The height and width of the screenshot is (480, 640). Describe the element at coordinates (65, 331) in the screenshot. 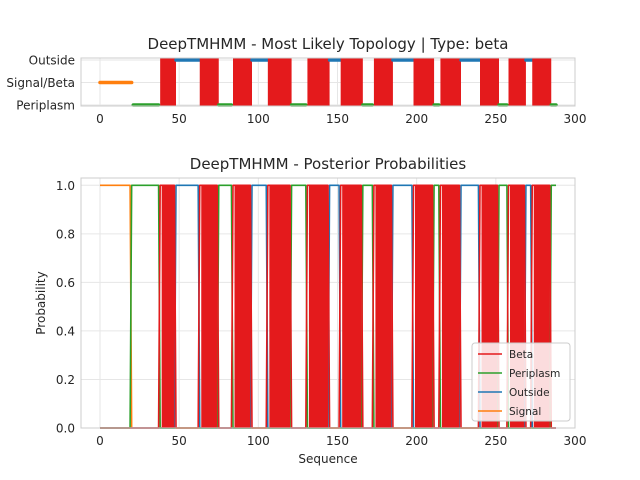

I see `posterior-y-tick-label: 0.4` at that location.